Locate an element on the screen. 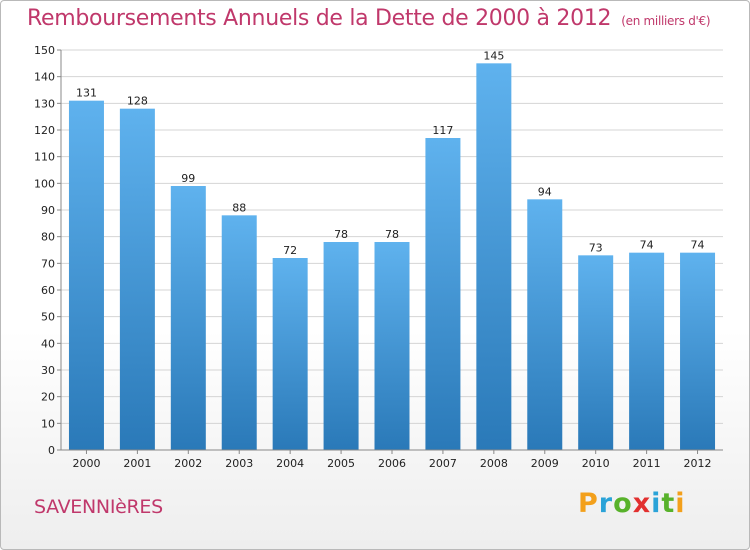  x-tick-label: 2002 is located at coordinates (188, 463).